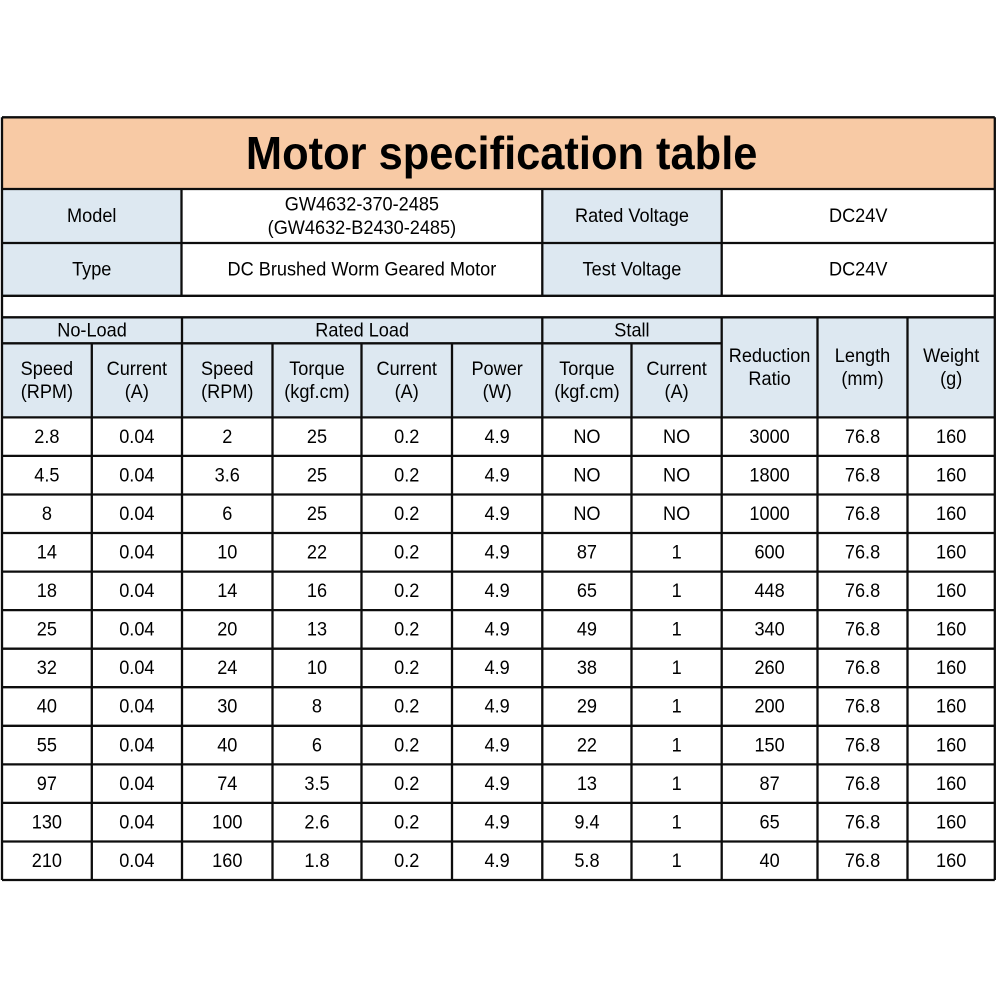 The width and height of the screenshot is (1000, 1000). Describe the element at coordinates (769, 475) in the screenshot. I see `svg-text: 1800` at that location.